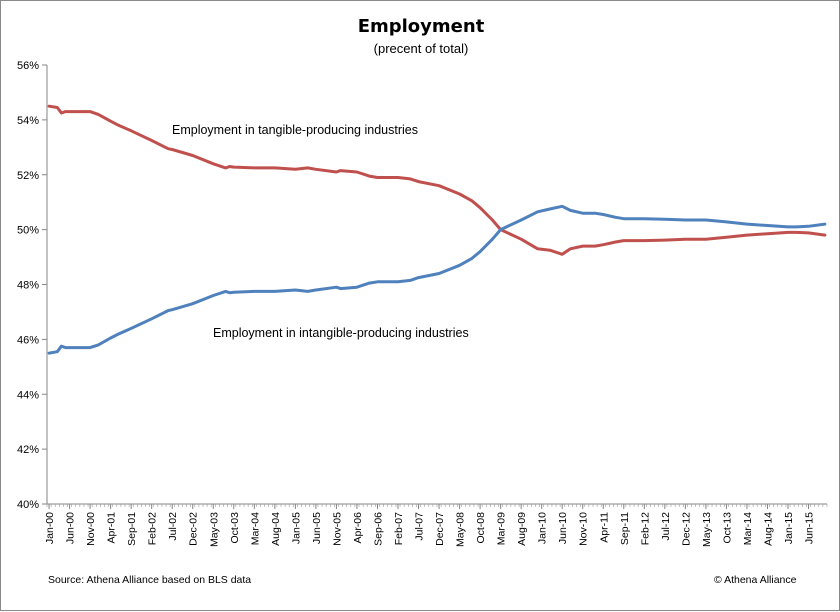 The height and width of the screenshot is (612, 840). What do you see at coordinates (789, 528) in the screenshot?
I see `x-tick-label: Jan-15` at bounding box center [789, 528].